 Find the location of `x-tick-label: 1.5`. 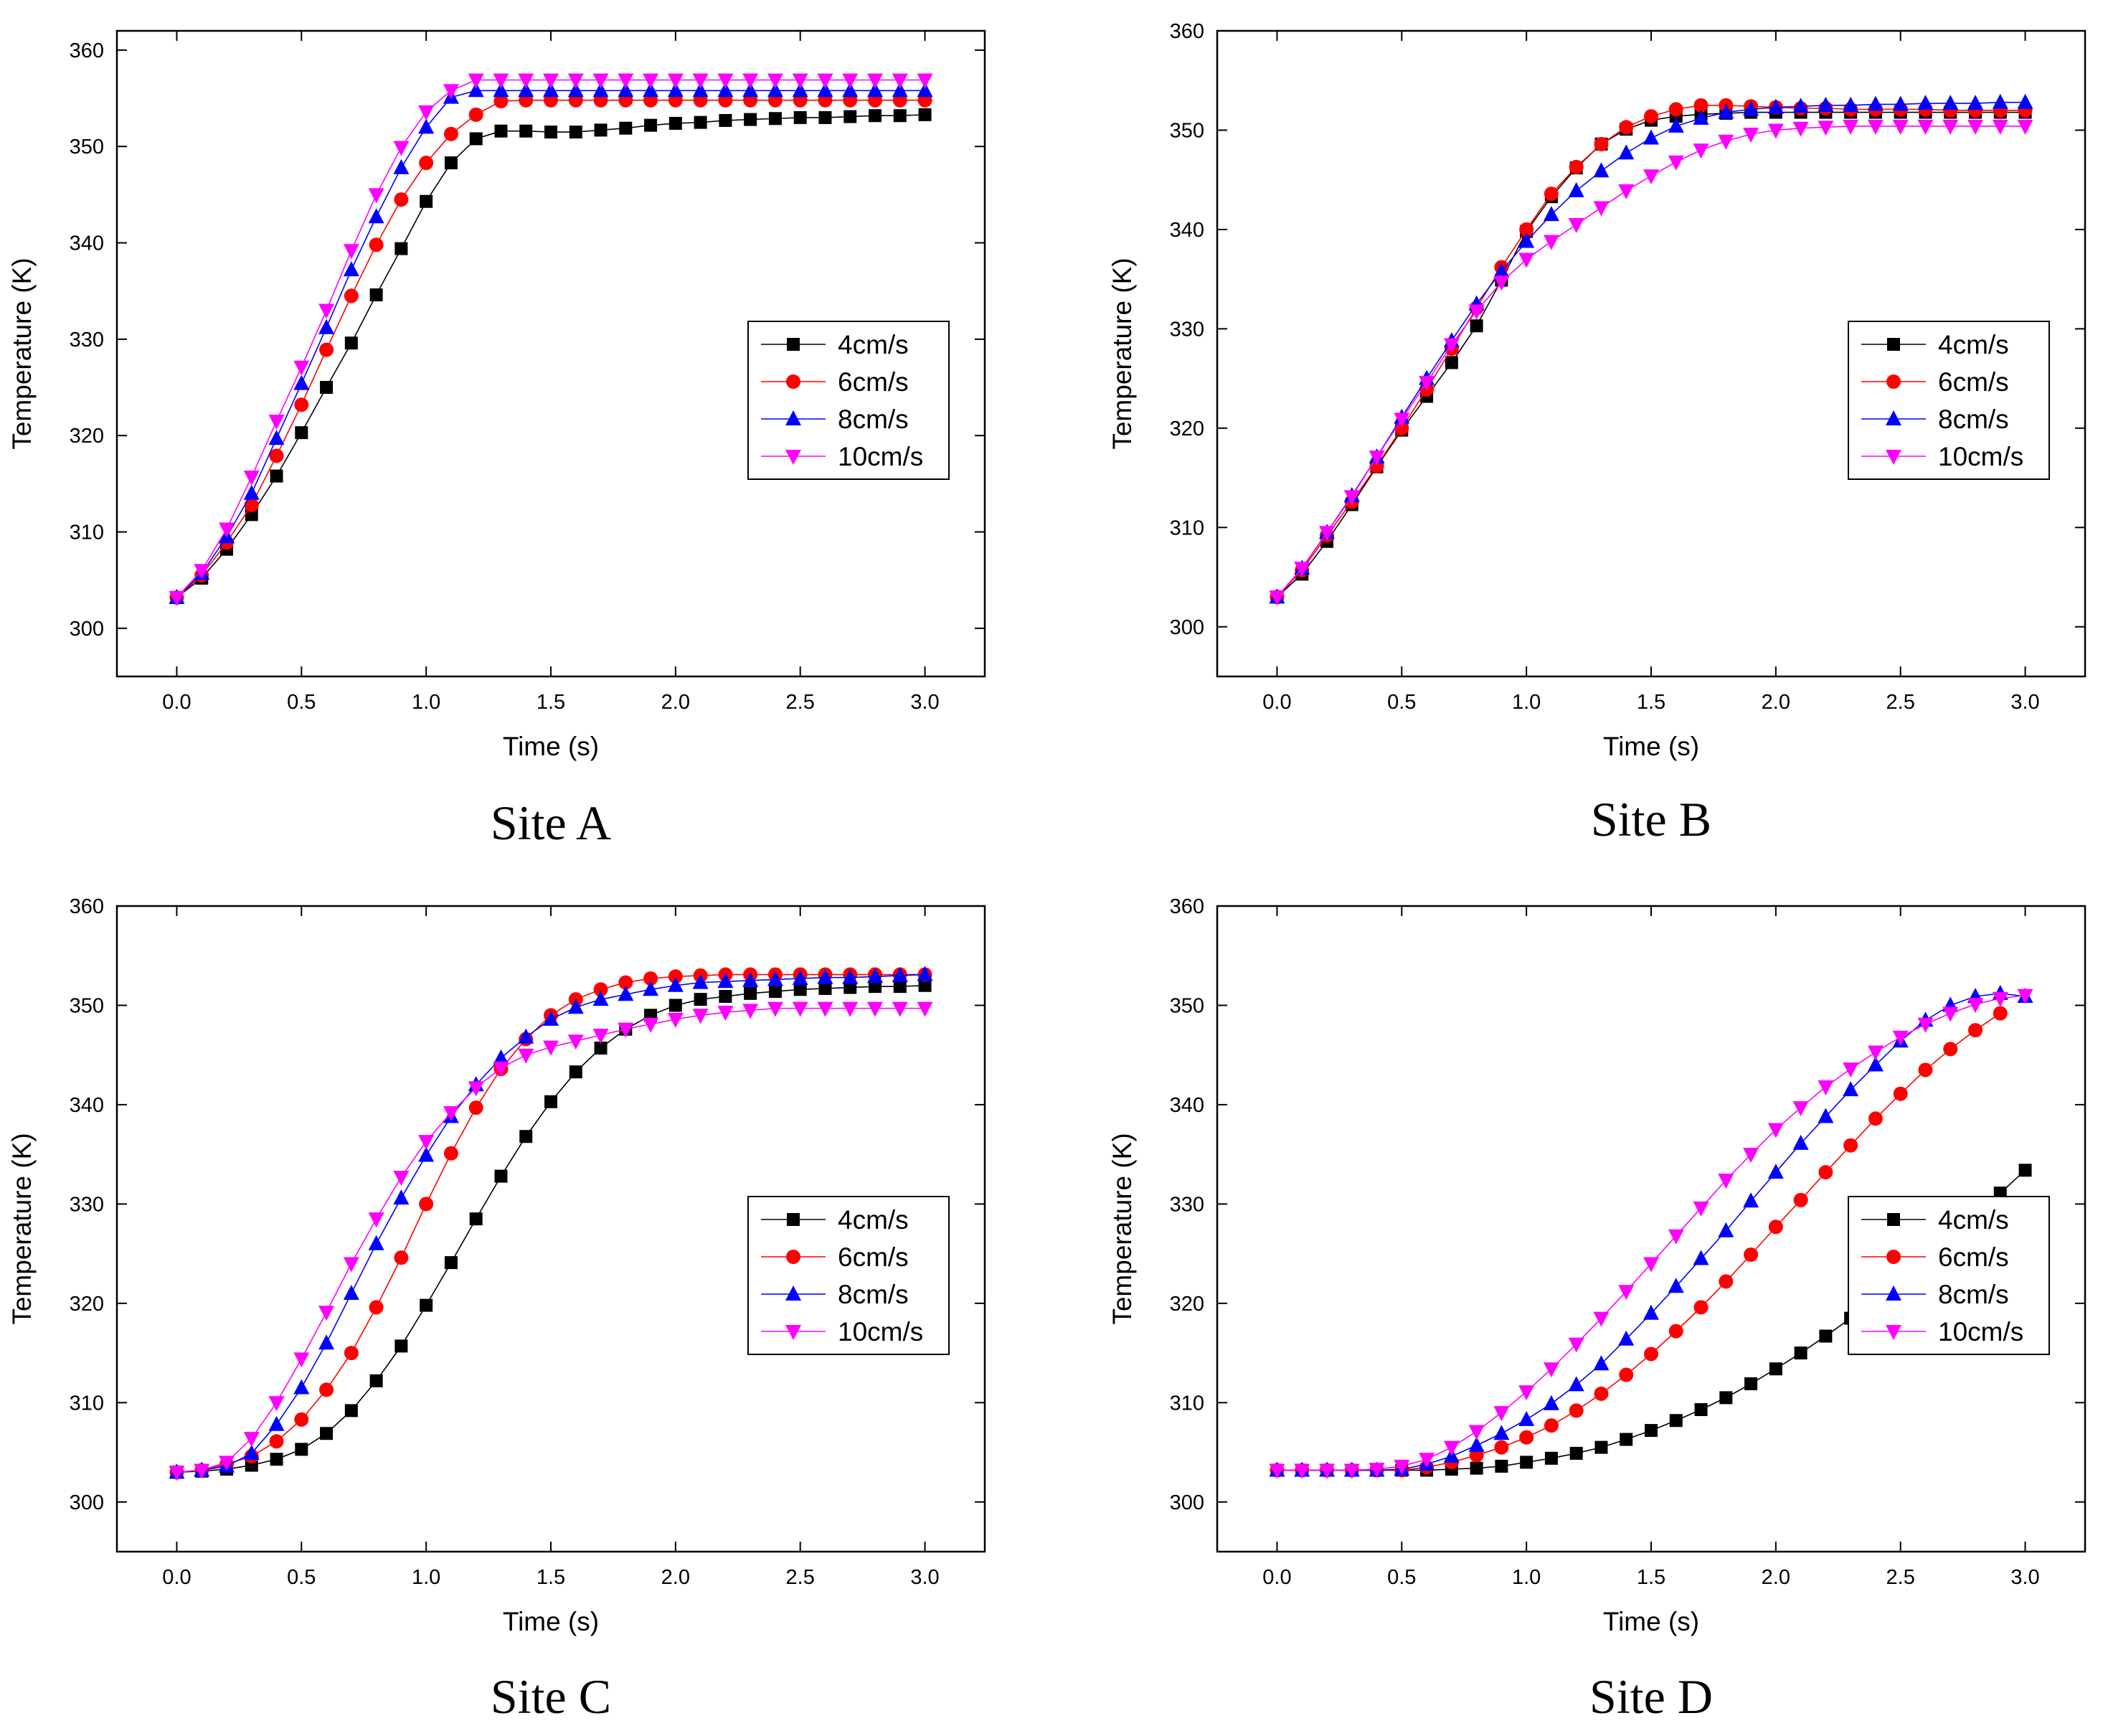

x-tick-label: 1.5 is located at coordinates (1651, 702).